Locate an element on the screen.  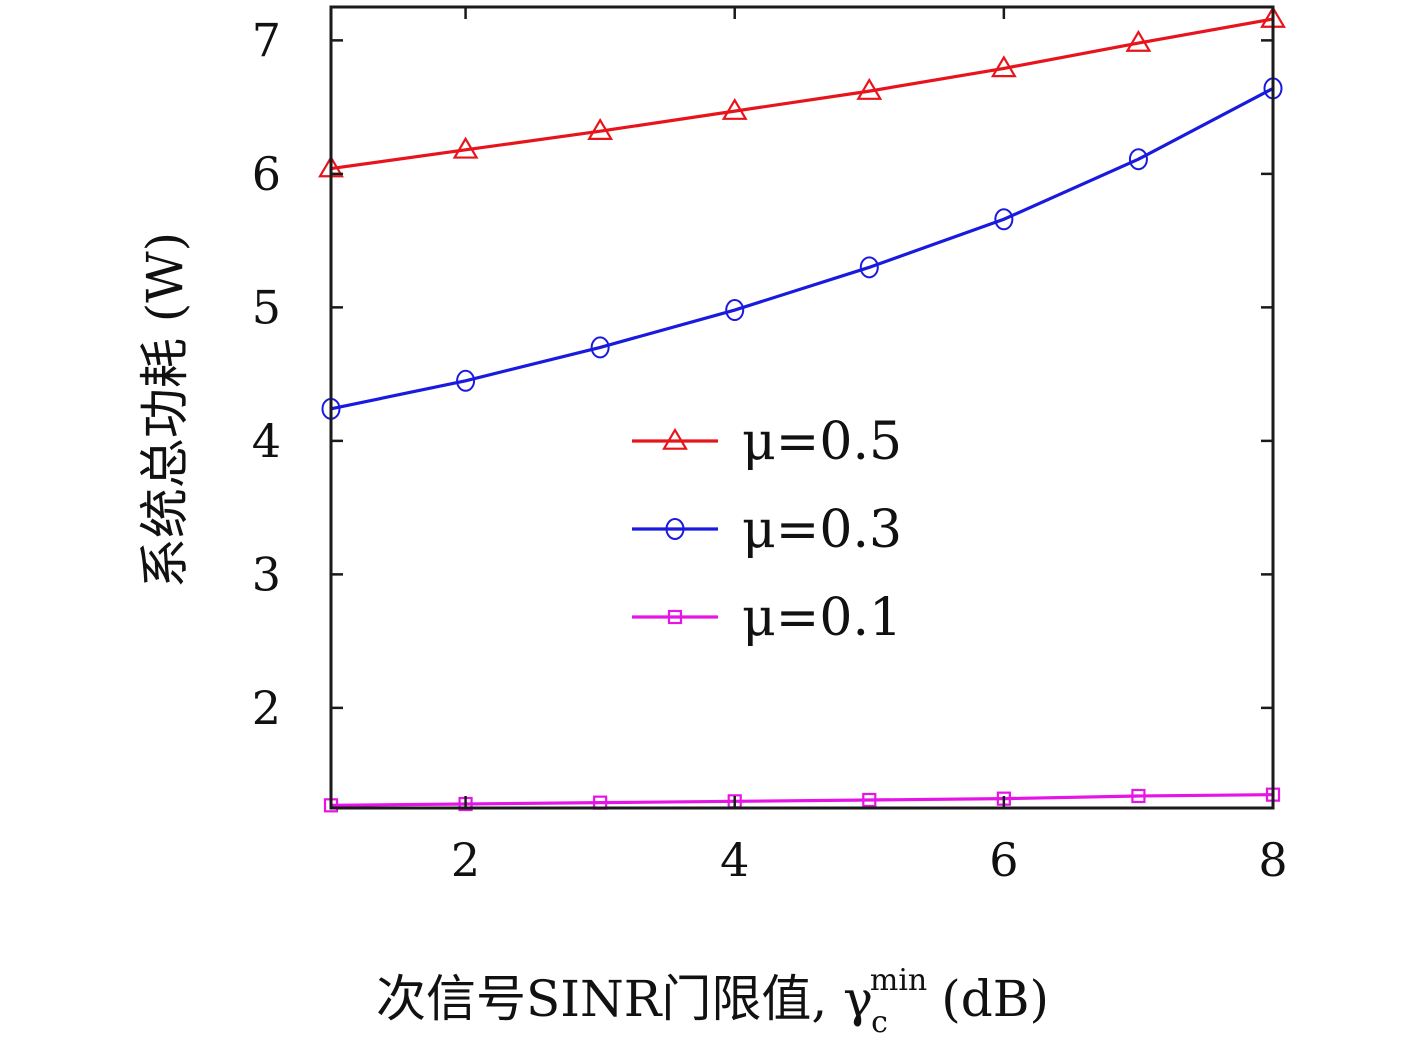
x-axis-label-unit: (dB) is located at coordinates (995, 999).